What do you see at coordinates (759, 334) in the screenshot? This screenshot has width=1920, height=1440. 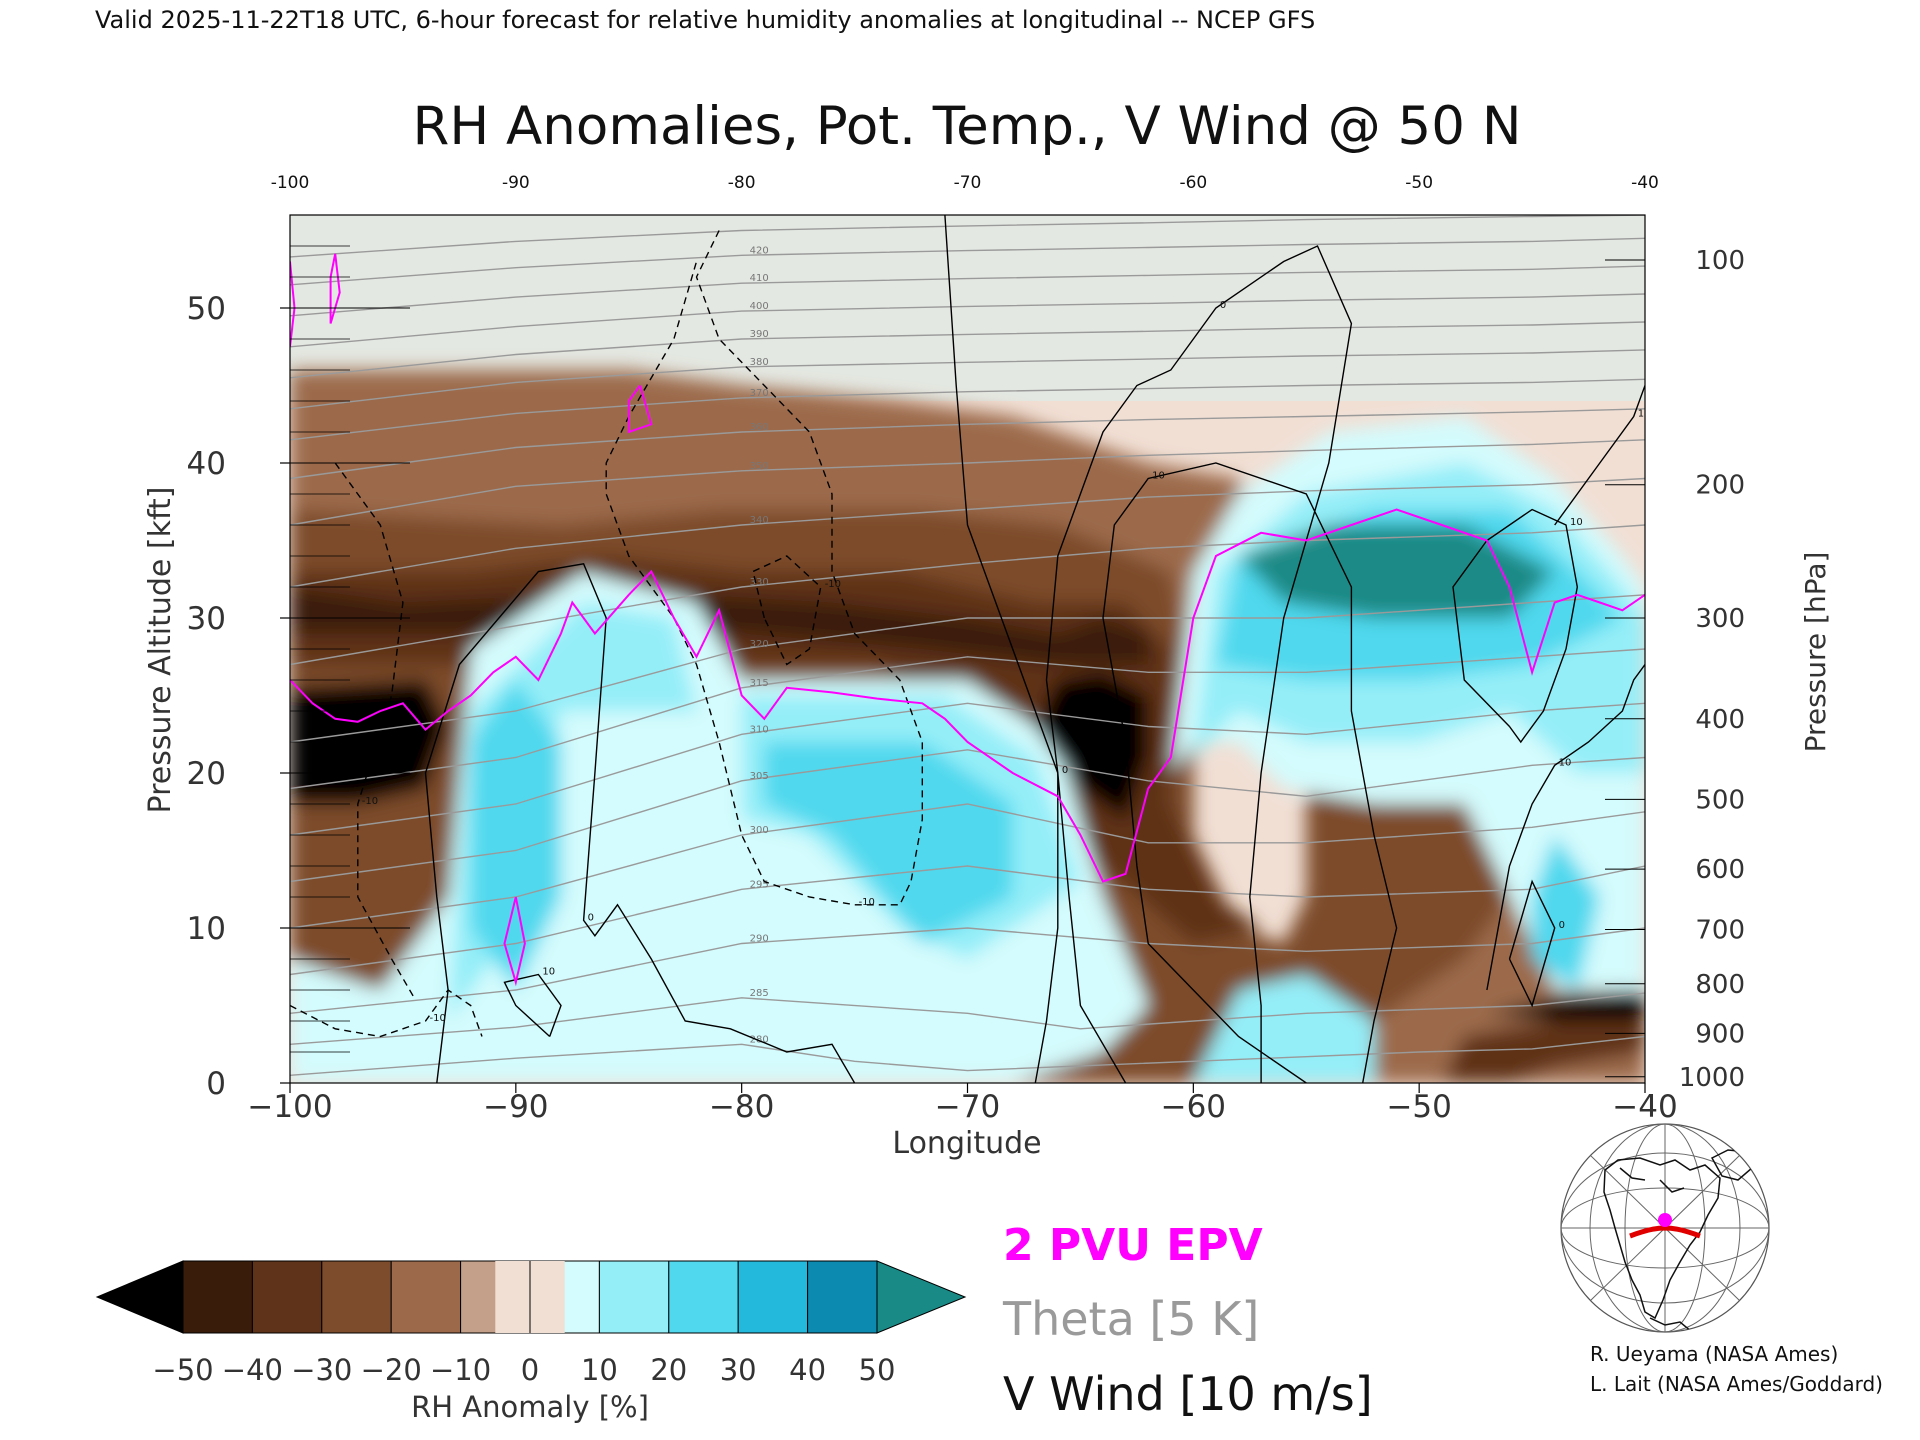 I see `theta-contour-label: 390` at bounding box center [759, 334].